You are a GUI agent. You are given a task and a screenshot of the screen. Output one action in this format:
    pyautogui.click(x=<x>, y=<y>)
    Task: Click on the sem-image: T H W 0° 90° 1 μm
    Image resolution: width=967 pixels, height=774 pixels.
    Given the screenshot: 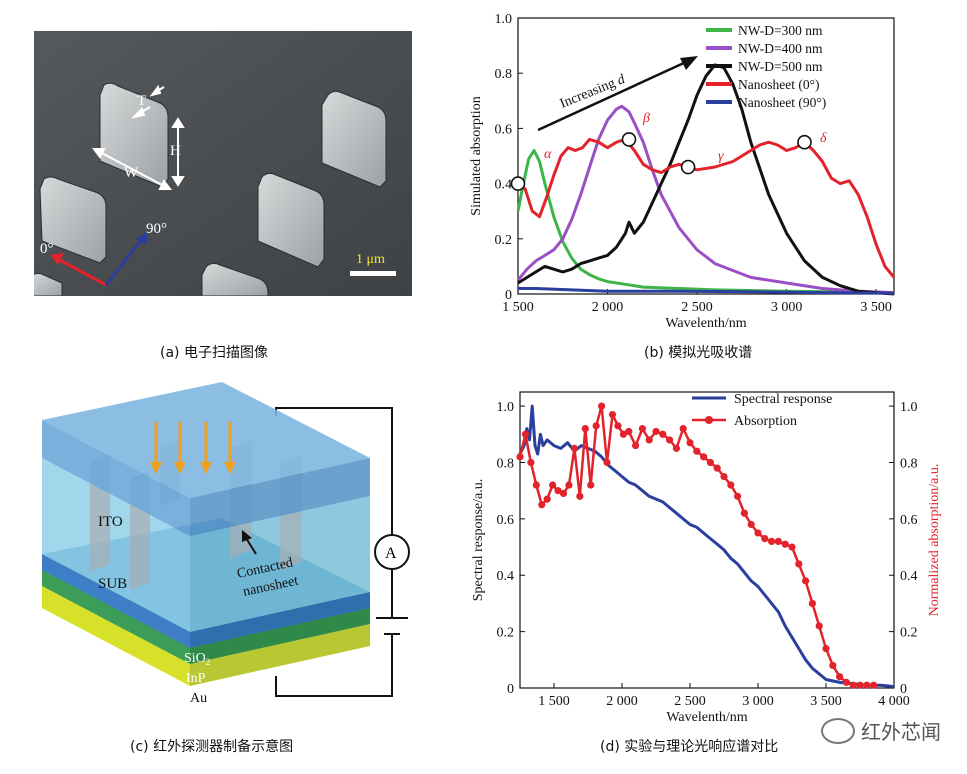 What is the action you would take?
    pyautogui.click(x=220, y=164)
    